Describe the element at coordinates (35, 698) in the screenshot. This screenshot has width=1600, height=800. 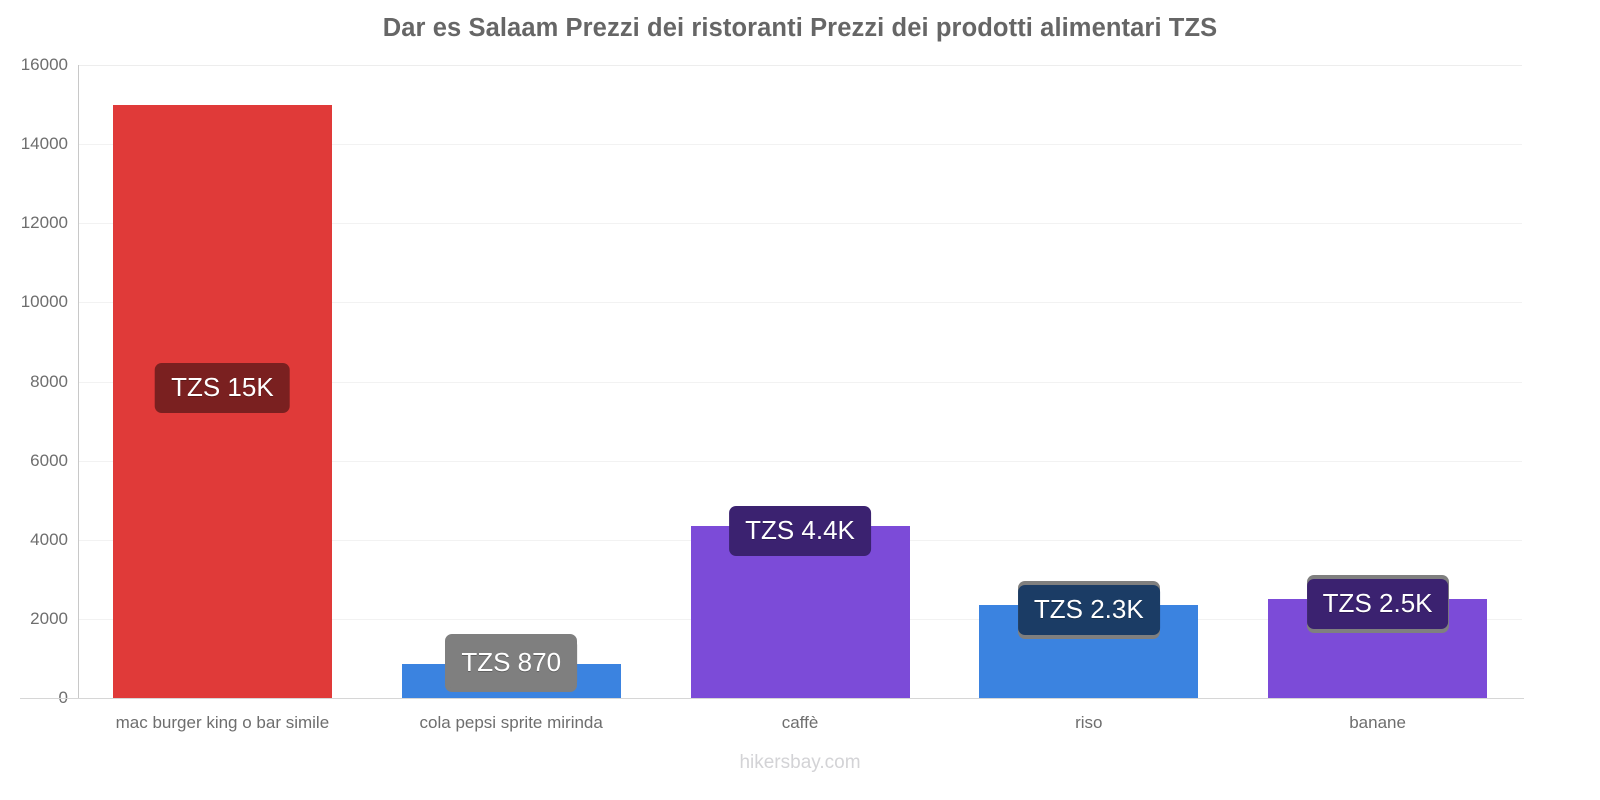
I see `y-tick-label: 0` at that location.